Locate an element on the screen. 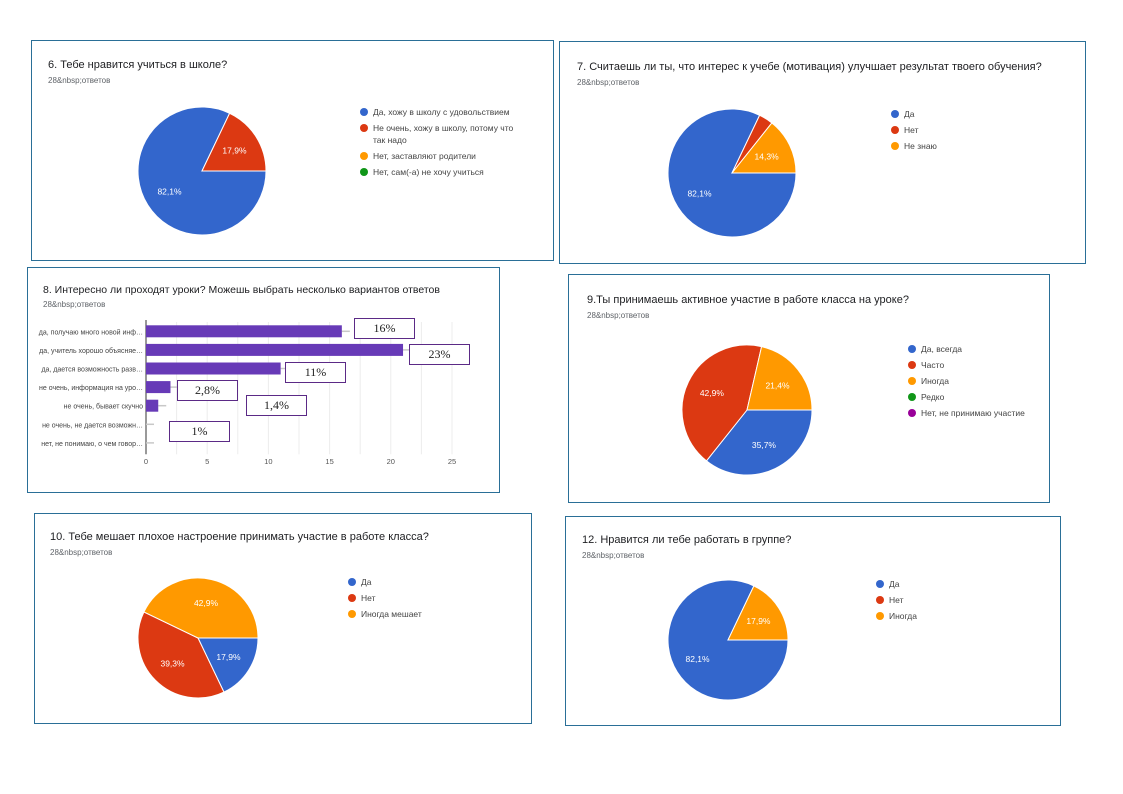  slice-label-q7-2: 14,3% is located at coordinates (767, 156).